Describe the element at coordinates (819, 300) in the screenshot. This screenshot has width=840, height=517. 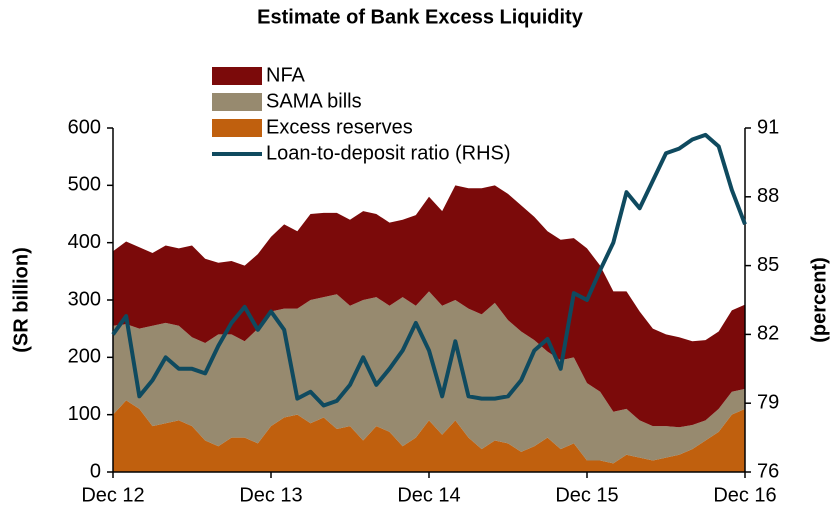
I see `y2-axis-title: (percent)` at that location.